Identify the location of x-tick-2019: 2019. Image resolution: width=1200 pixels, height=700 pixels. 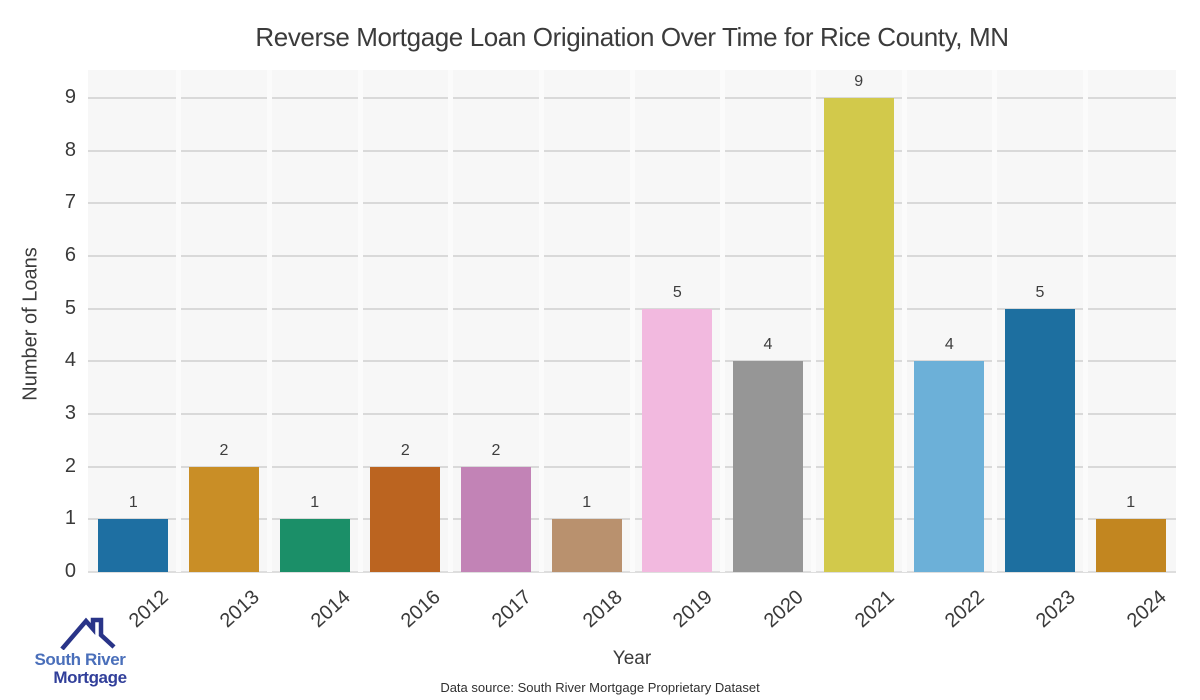
(693, 609).